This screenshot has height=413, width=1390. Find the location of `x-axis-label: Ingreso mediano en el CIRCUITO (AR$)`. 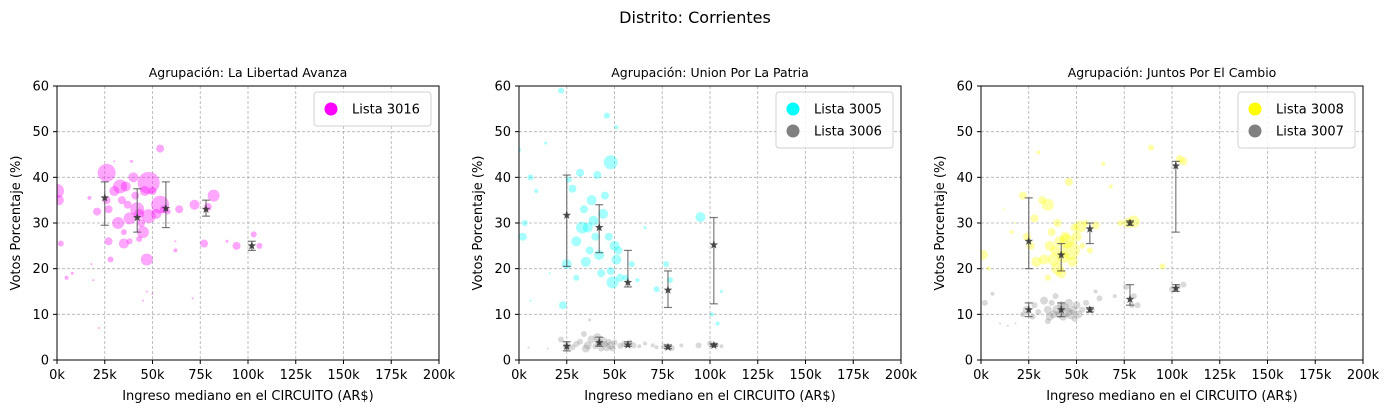

x-axis-label: Ingreso mediano en el CIRCUITO (AR$) is located at coordinates (710, 396).